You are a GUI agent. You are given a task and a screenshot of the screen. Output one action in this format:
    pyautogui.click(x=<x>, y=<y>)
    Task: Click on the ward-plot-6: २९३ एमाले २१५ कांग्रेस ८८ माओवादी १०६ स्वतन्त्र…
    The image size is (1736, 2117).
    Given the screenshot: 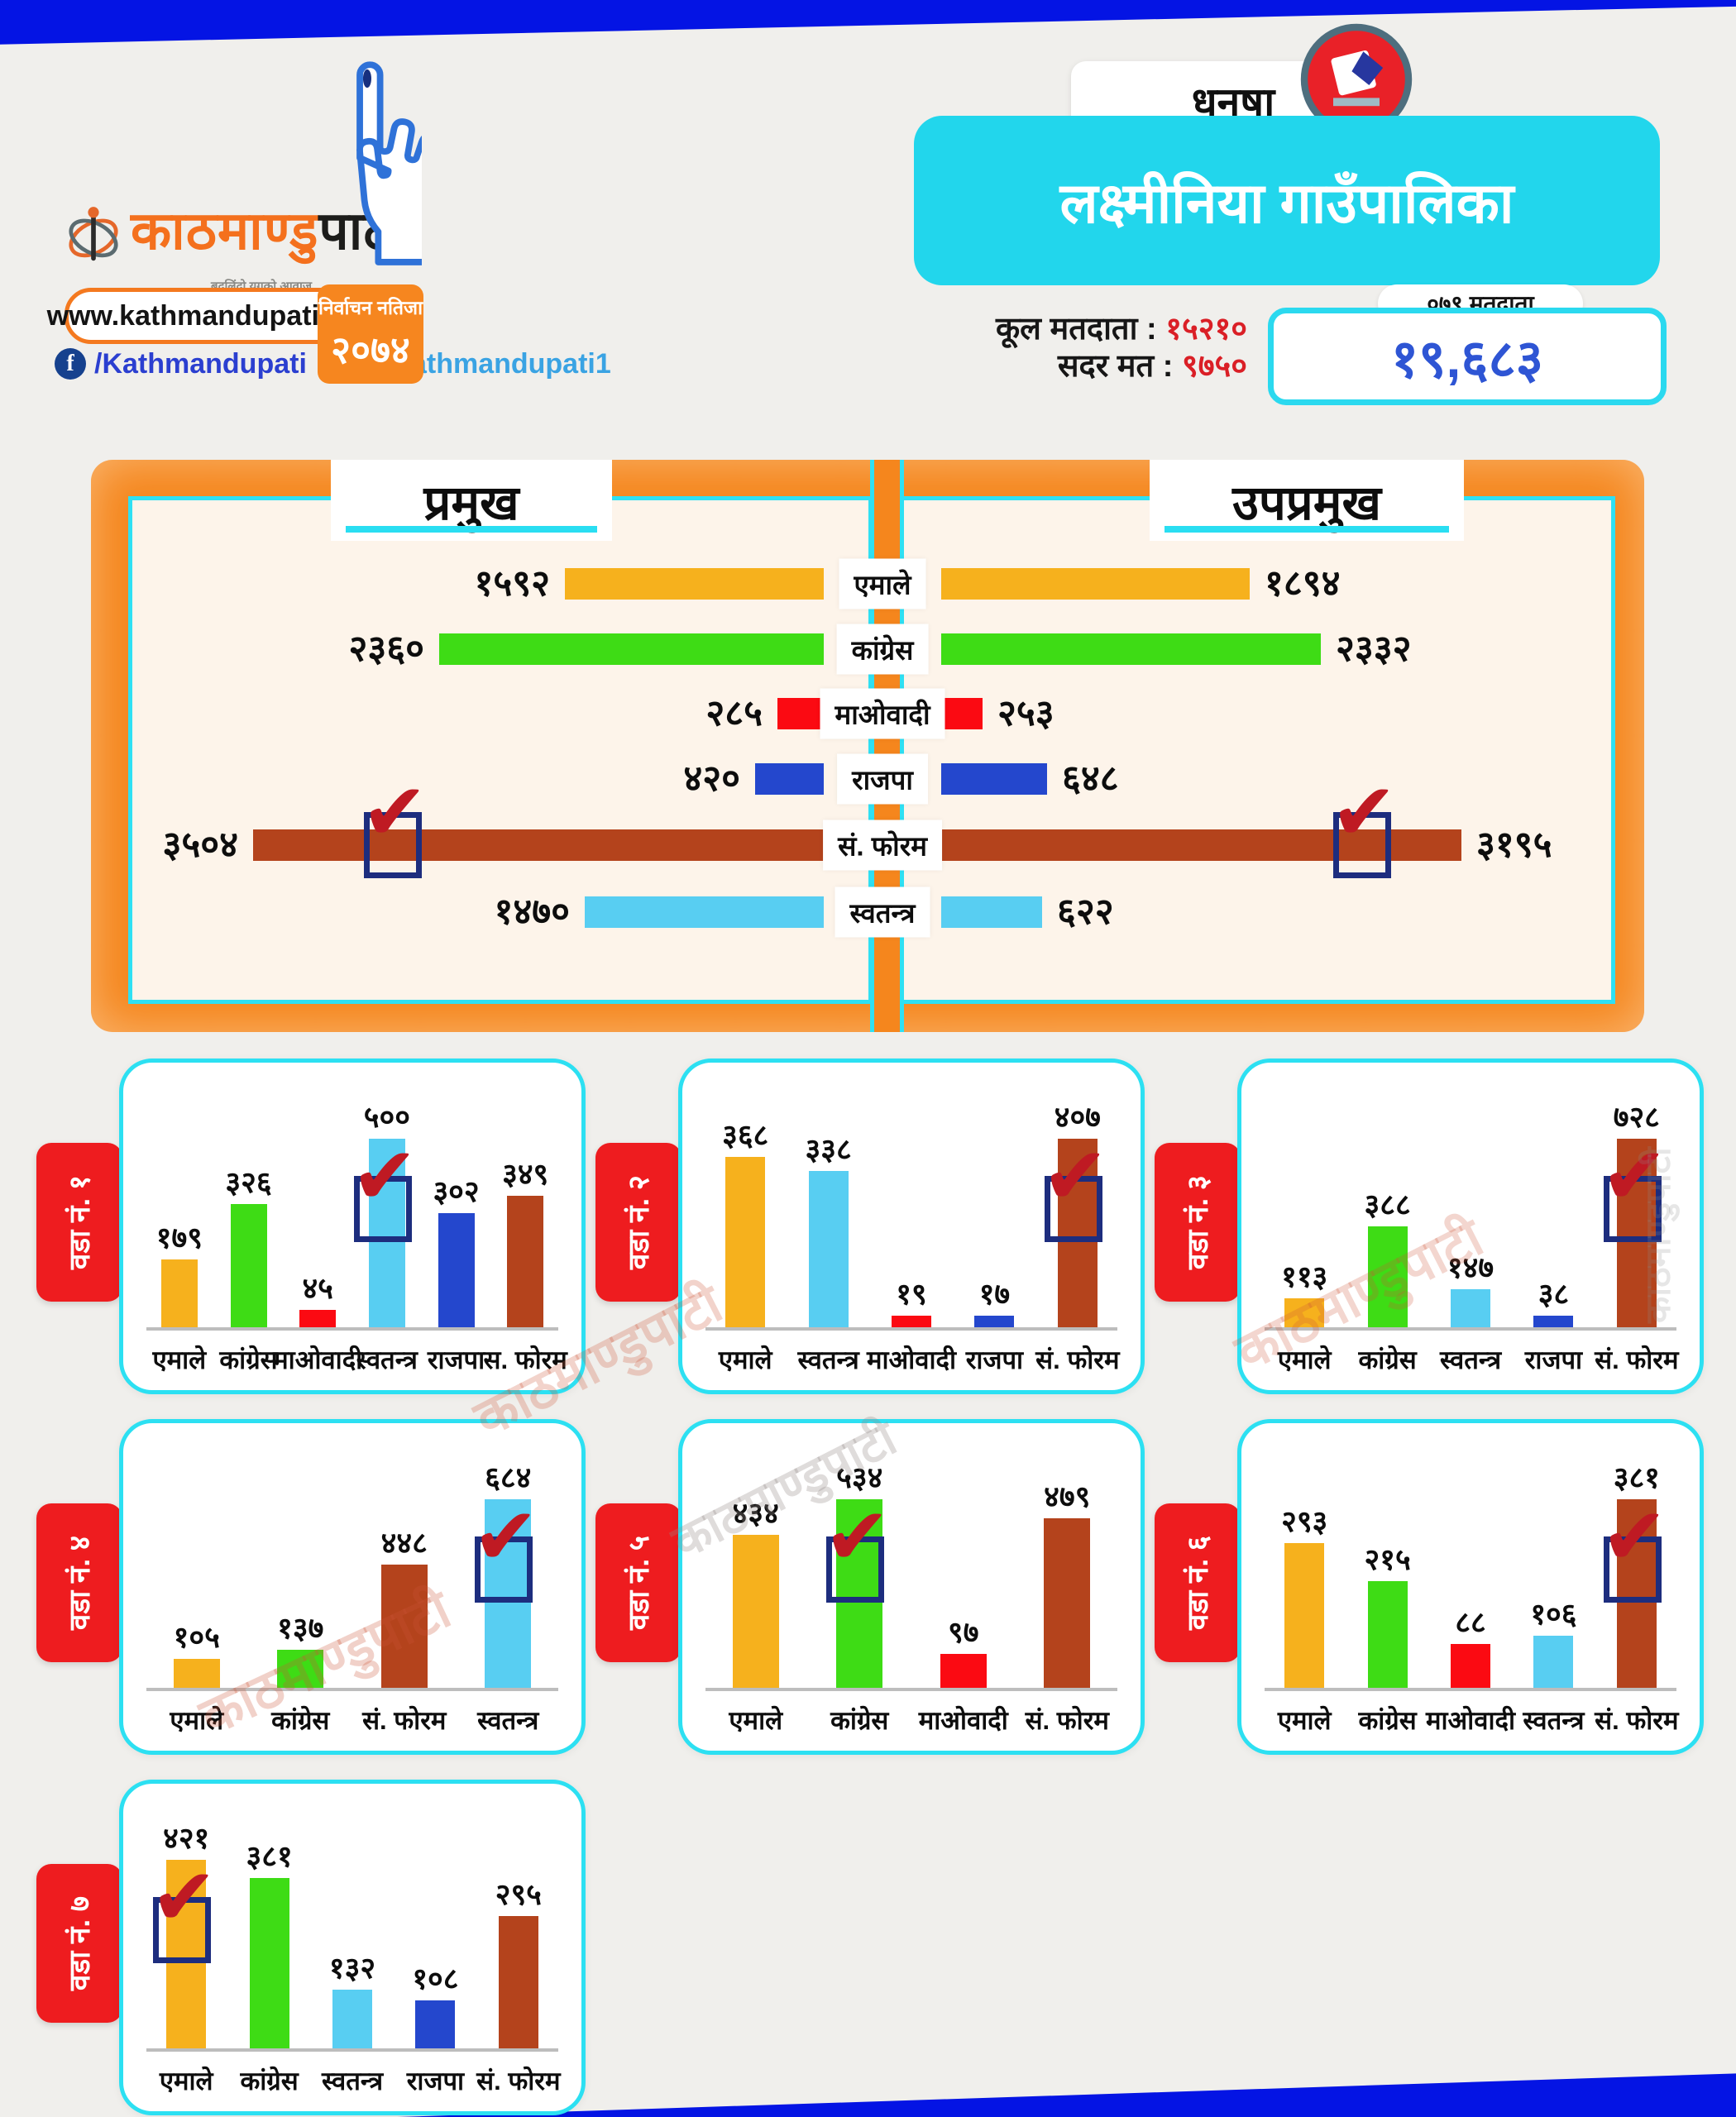 What is the action you would take?
    pyautogui.click(x=1471, y=1586)
    